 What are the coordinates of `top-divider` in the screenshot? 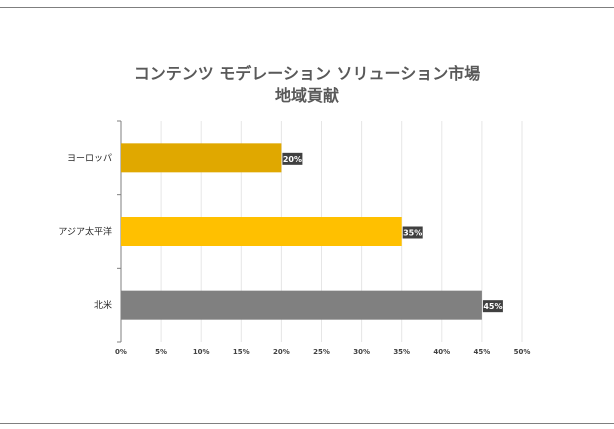 It's located at (307, 7).